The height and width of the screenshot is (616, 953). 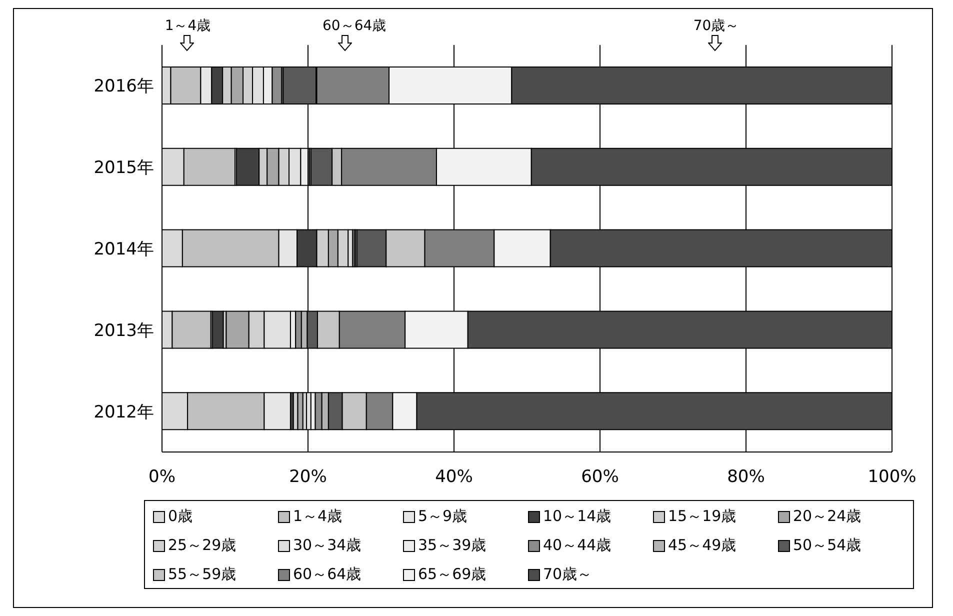 What do you see at coordinates (327, 574) in the screenshot?
I see `legend-label: 60～64歳` at bounding box center [327, 574].